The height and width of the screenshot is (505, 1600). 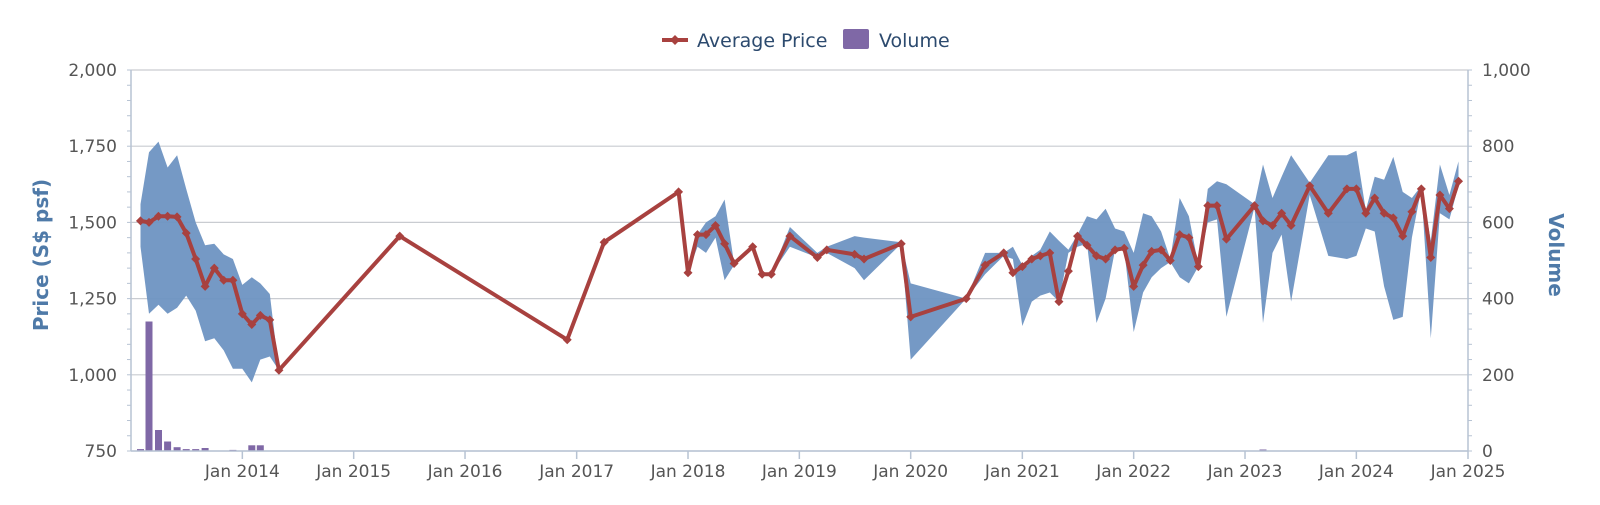 I want to click on y-left-tick-label: 750, so click(x=101, y=452).